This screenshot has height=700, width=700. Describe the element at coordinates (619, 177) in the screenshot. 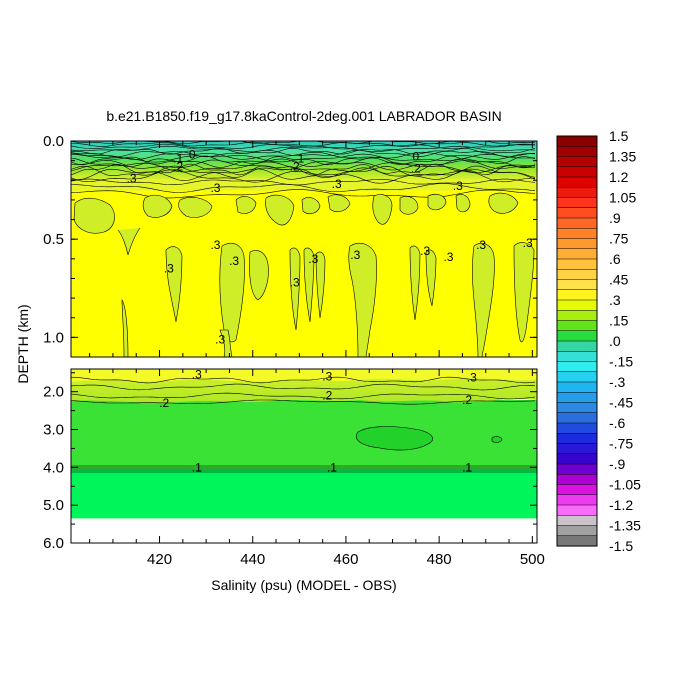

I see `colorbar-label: 1.2` at that location.